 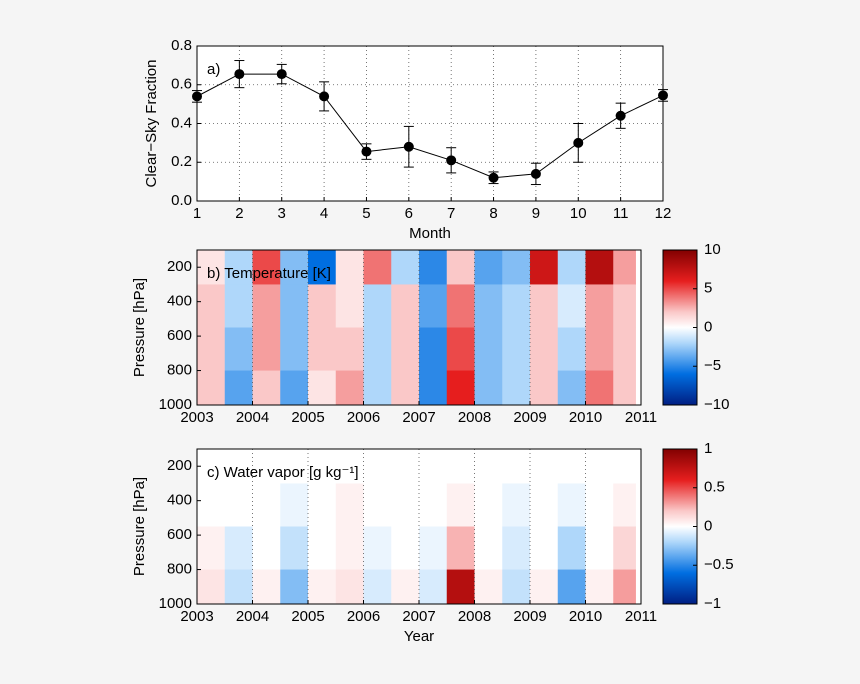 I want to click on x-tick-label: 2008, so click(x=474, y=616).